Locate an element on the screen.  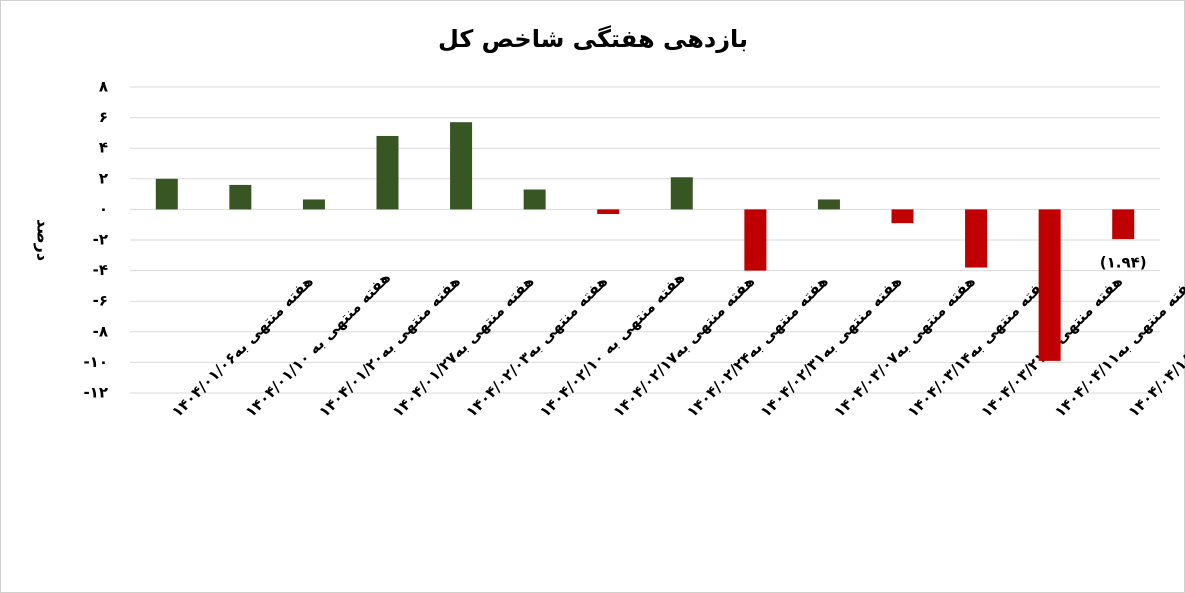
y-tick-label: -۱۰ is located at coordinates (95, 362).